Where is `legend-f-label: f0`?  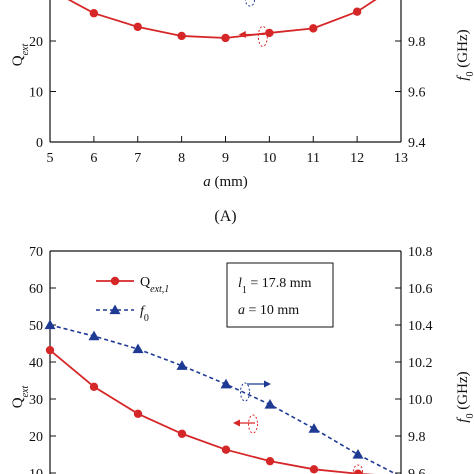
legend-f-label: f0 is located at coordinates (144, 314).